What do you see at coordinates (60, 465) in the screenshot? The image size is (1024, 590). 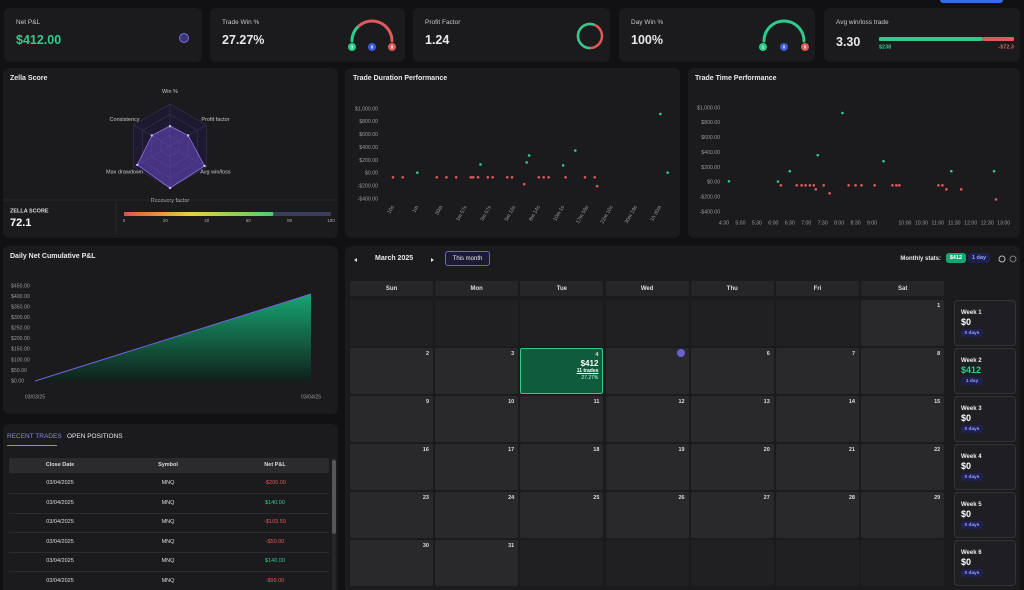 I see `column-header: Close Date` at bounding box center [60, 465].